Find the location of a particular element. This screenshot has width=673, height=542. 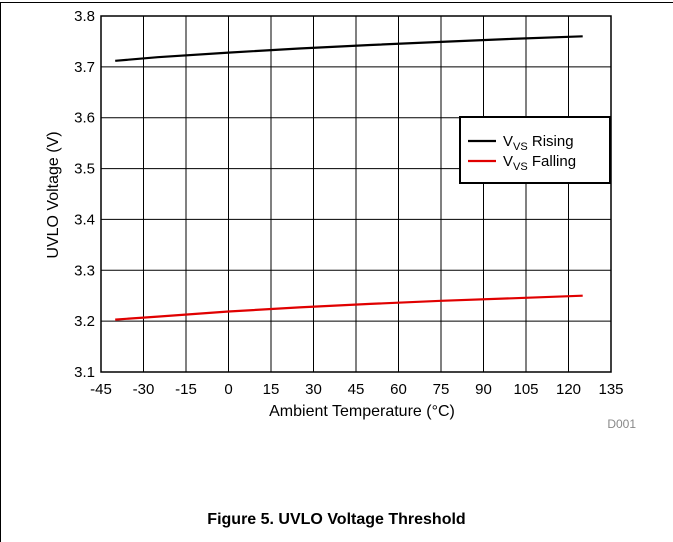

x-tick-label: 0 is located at coordinates (228, 389).